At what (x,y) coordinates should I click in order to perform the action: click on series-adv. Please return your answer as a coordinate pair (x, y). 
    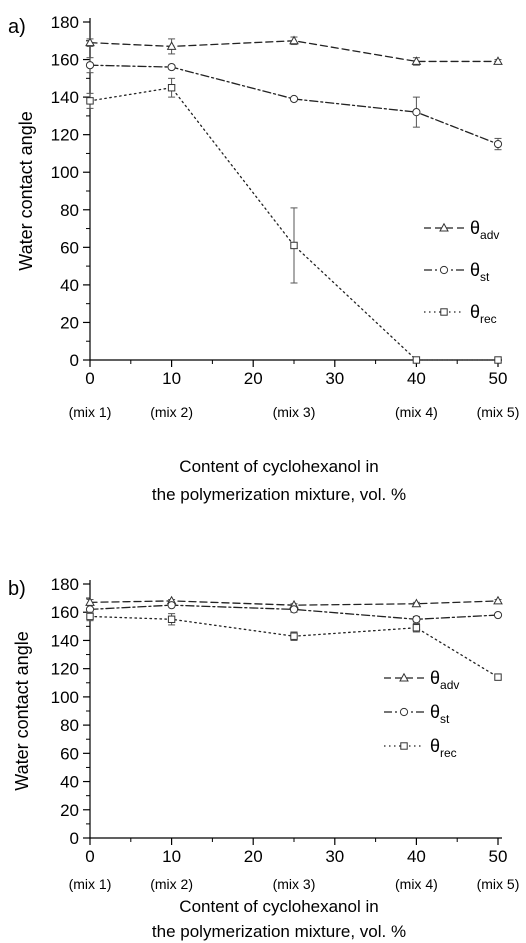
    Looking at the image, I should click on (294, 50).